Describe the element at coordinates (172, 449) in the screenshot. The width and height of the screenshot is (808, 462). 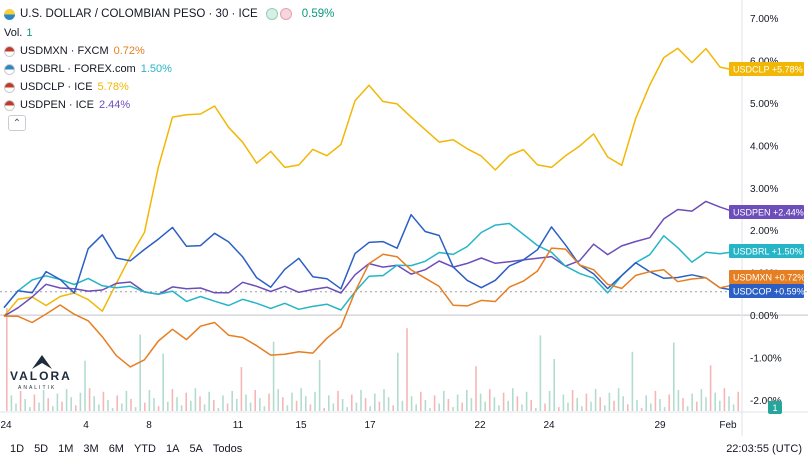
I see `range-button-1a: 1A` at that location.